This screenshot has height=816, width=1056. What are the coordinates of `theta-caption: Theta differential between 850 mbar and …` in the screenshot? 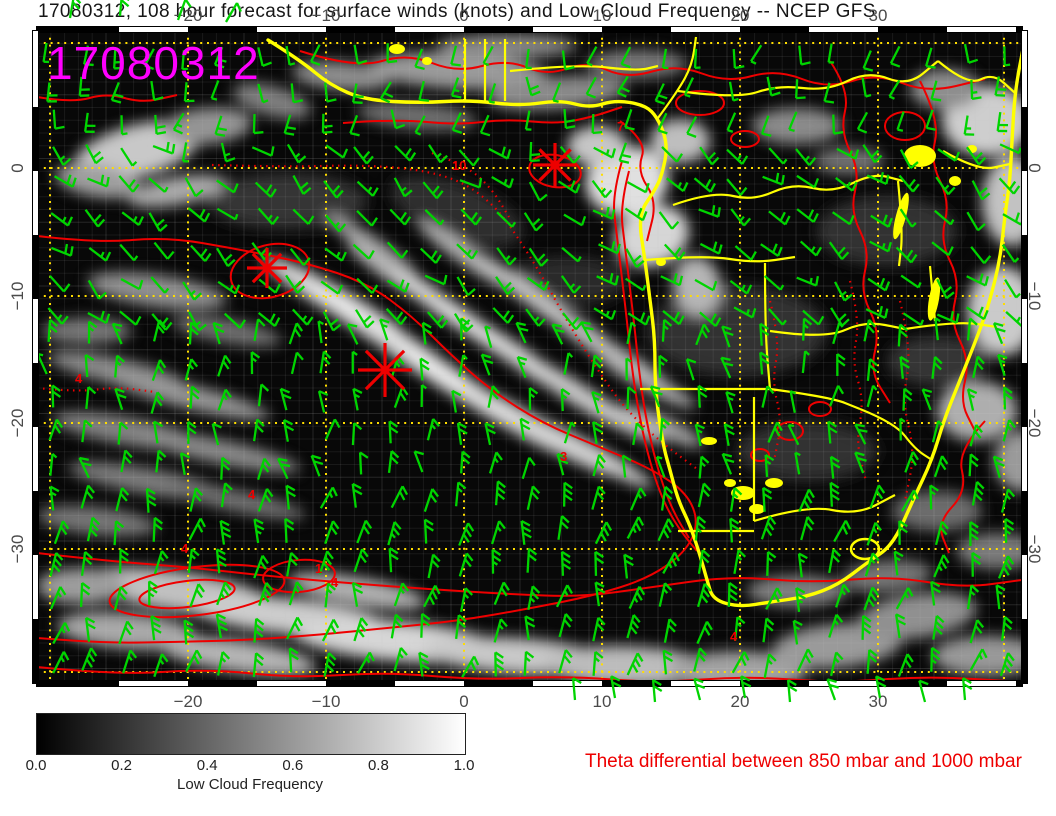 It's located at (803, 761).